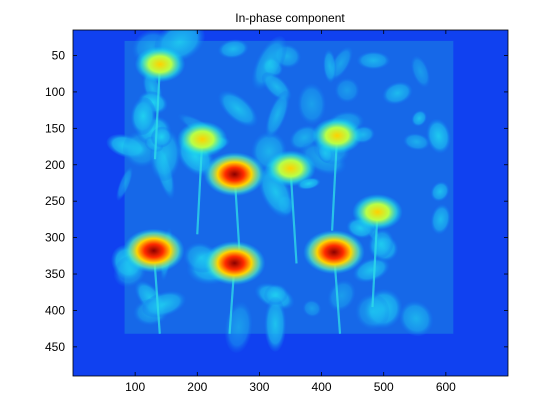 The height and width of the screenshot is (420, 560). What do you see at coordinates (55, 201) in the screenshot?
I see `y-tick-label: 250` at bounding box center [55, 201].